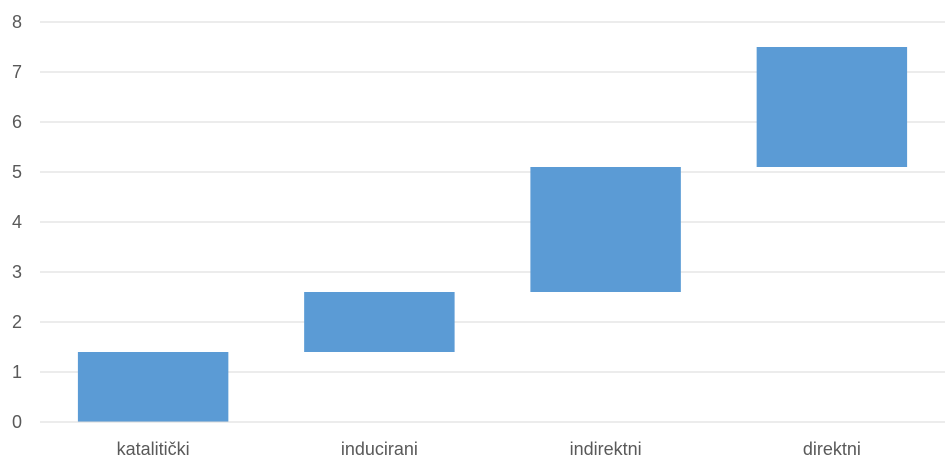  What do you see at coordinates (17, 322) in the screenshot?
I see `y-tick-label: 2` at bounding box center [17, 322].